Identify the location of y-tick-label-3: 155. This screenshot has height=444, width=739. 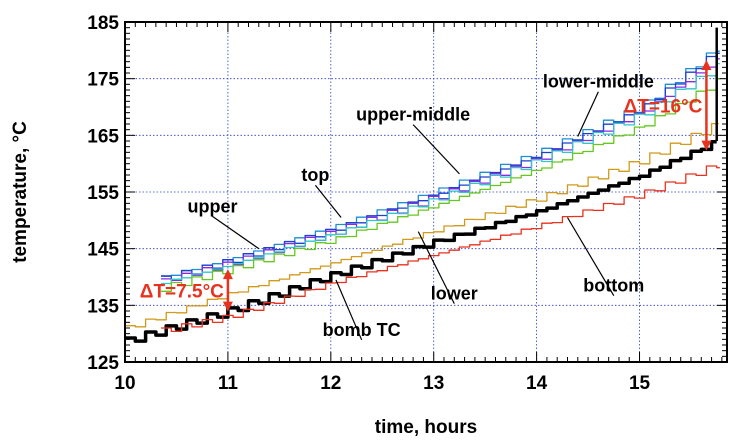
(103, 193).